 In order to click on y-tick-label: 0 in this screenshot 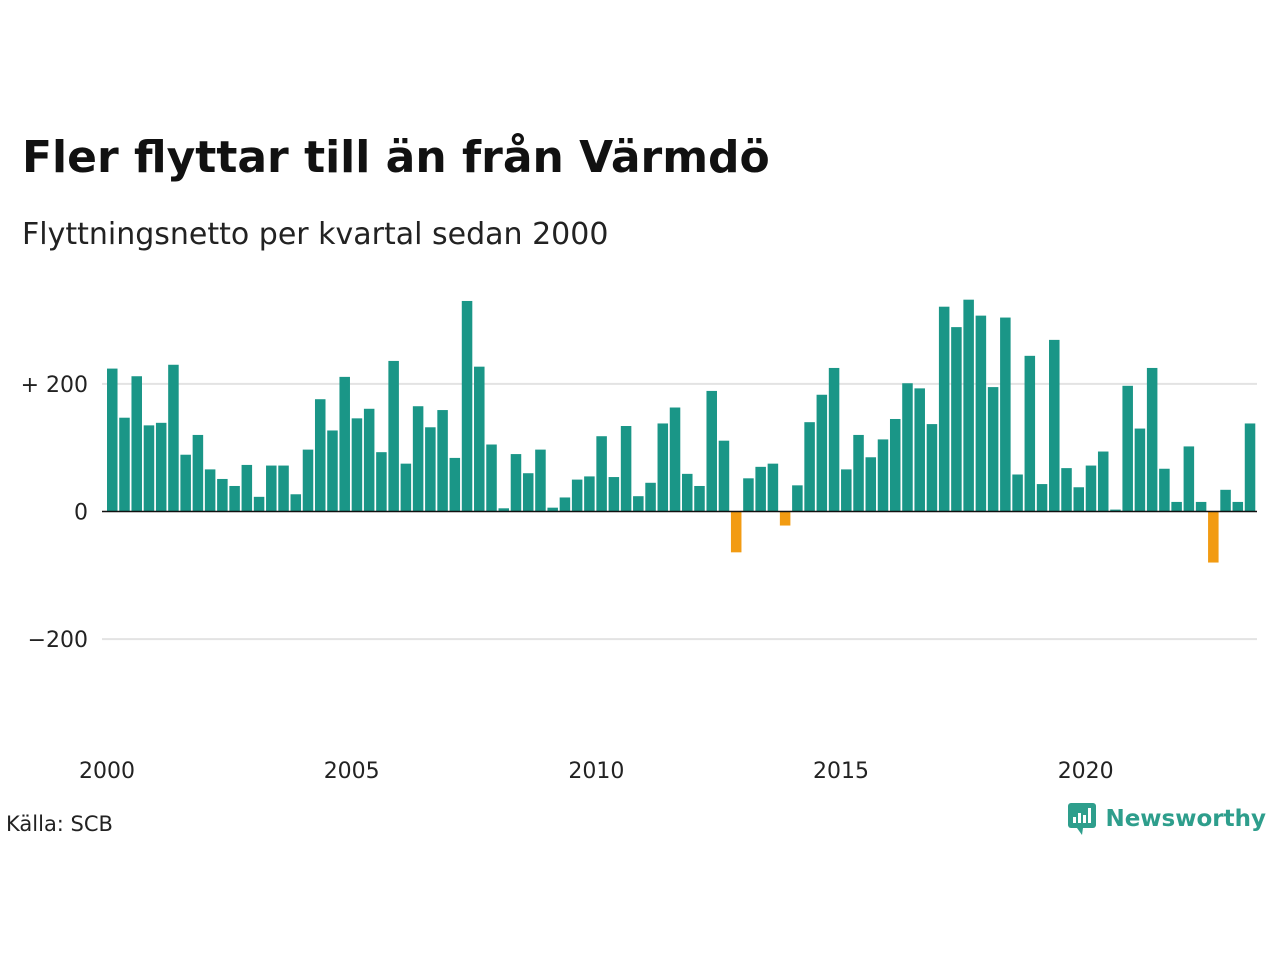, I will do `click(81, 513)`.